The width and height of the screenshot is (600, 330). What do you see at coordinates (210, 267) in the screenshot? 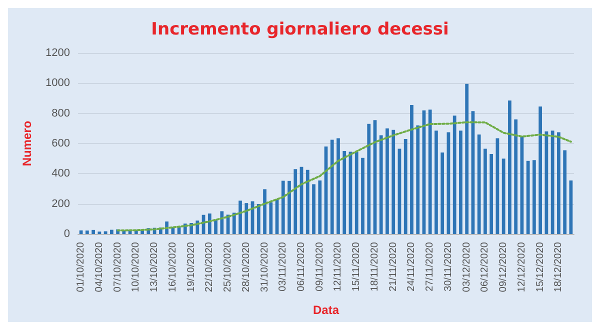
I see `x-tick-label: 22/10/2020` at bounding box center [210, 267].